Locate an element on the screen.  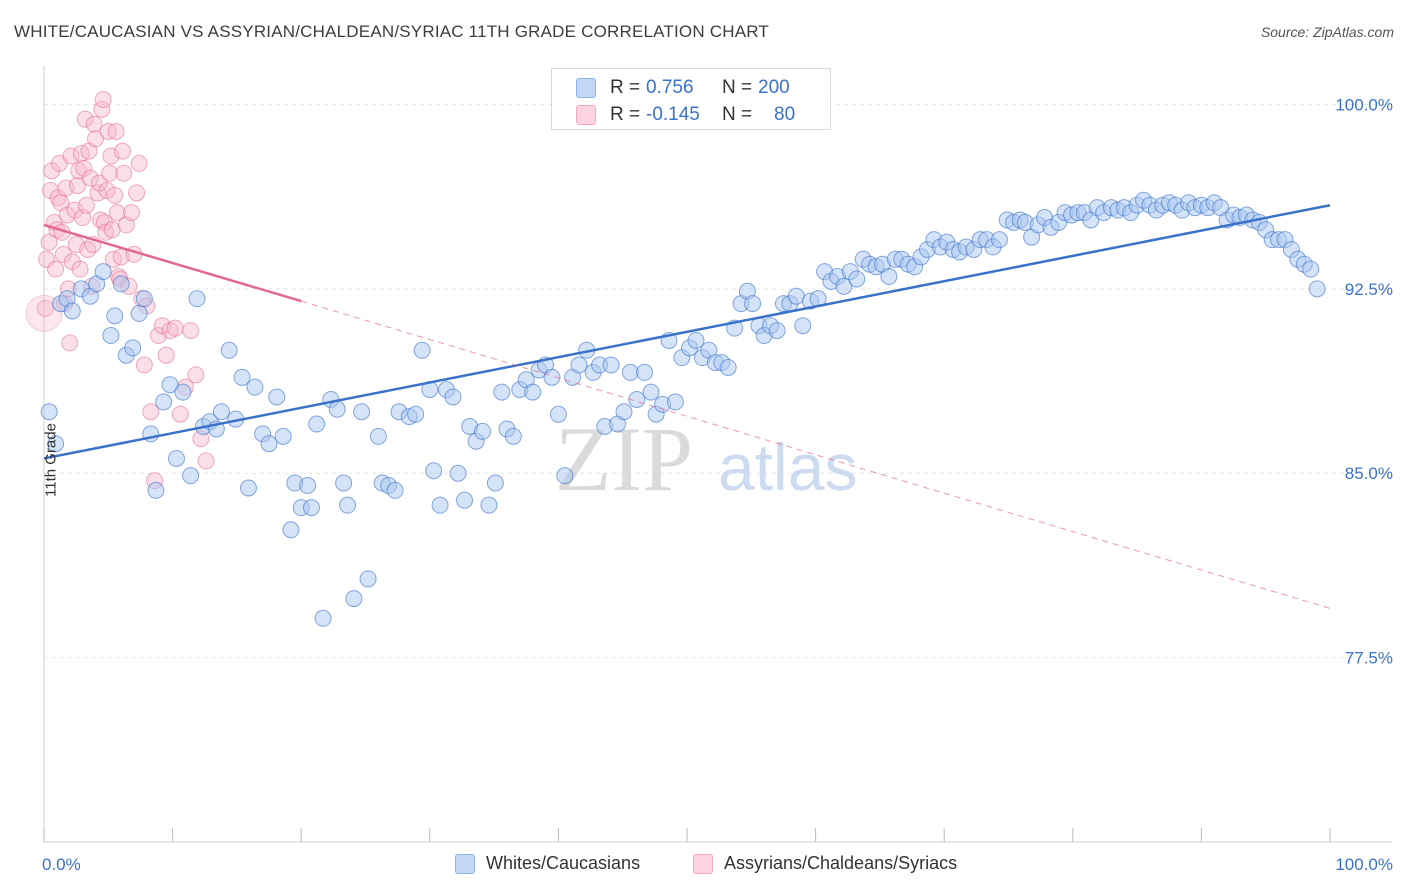
stats-legend-row-whites: R = 0.756 N = 200 is located at coordinates (691, 87).